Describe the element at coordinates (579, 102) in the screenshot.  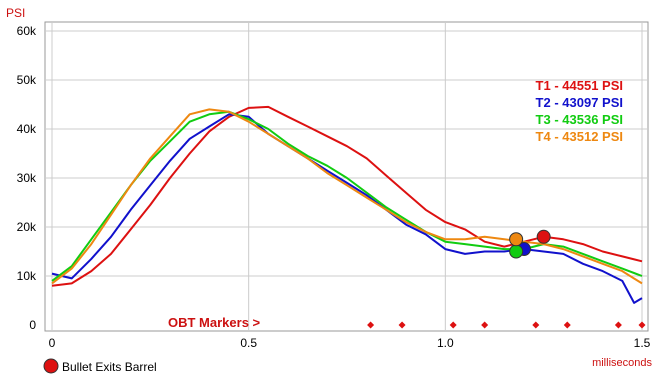
I see `legend-entry-t2: T2 - 43097 PSI` at that location.